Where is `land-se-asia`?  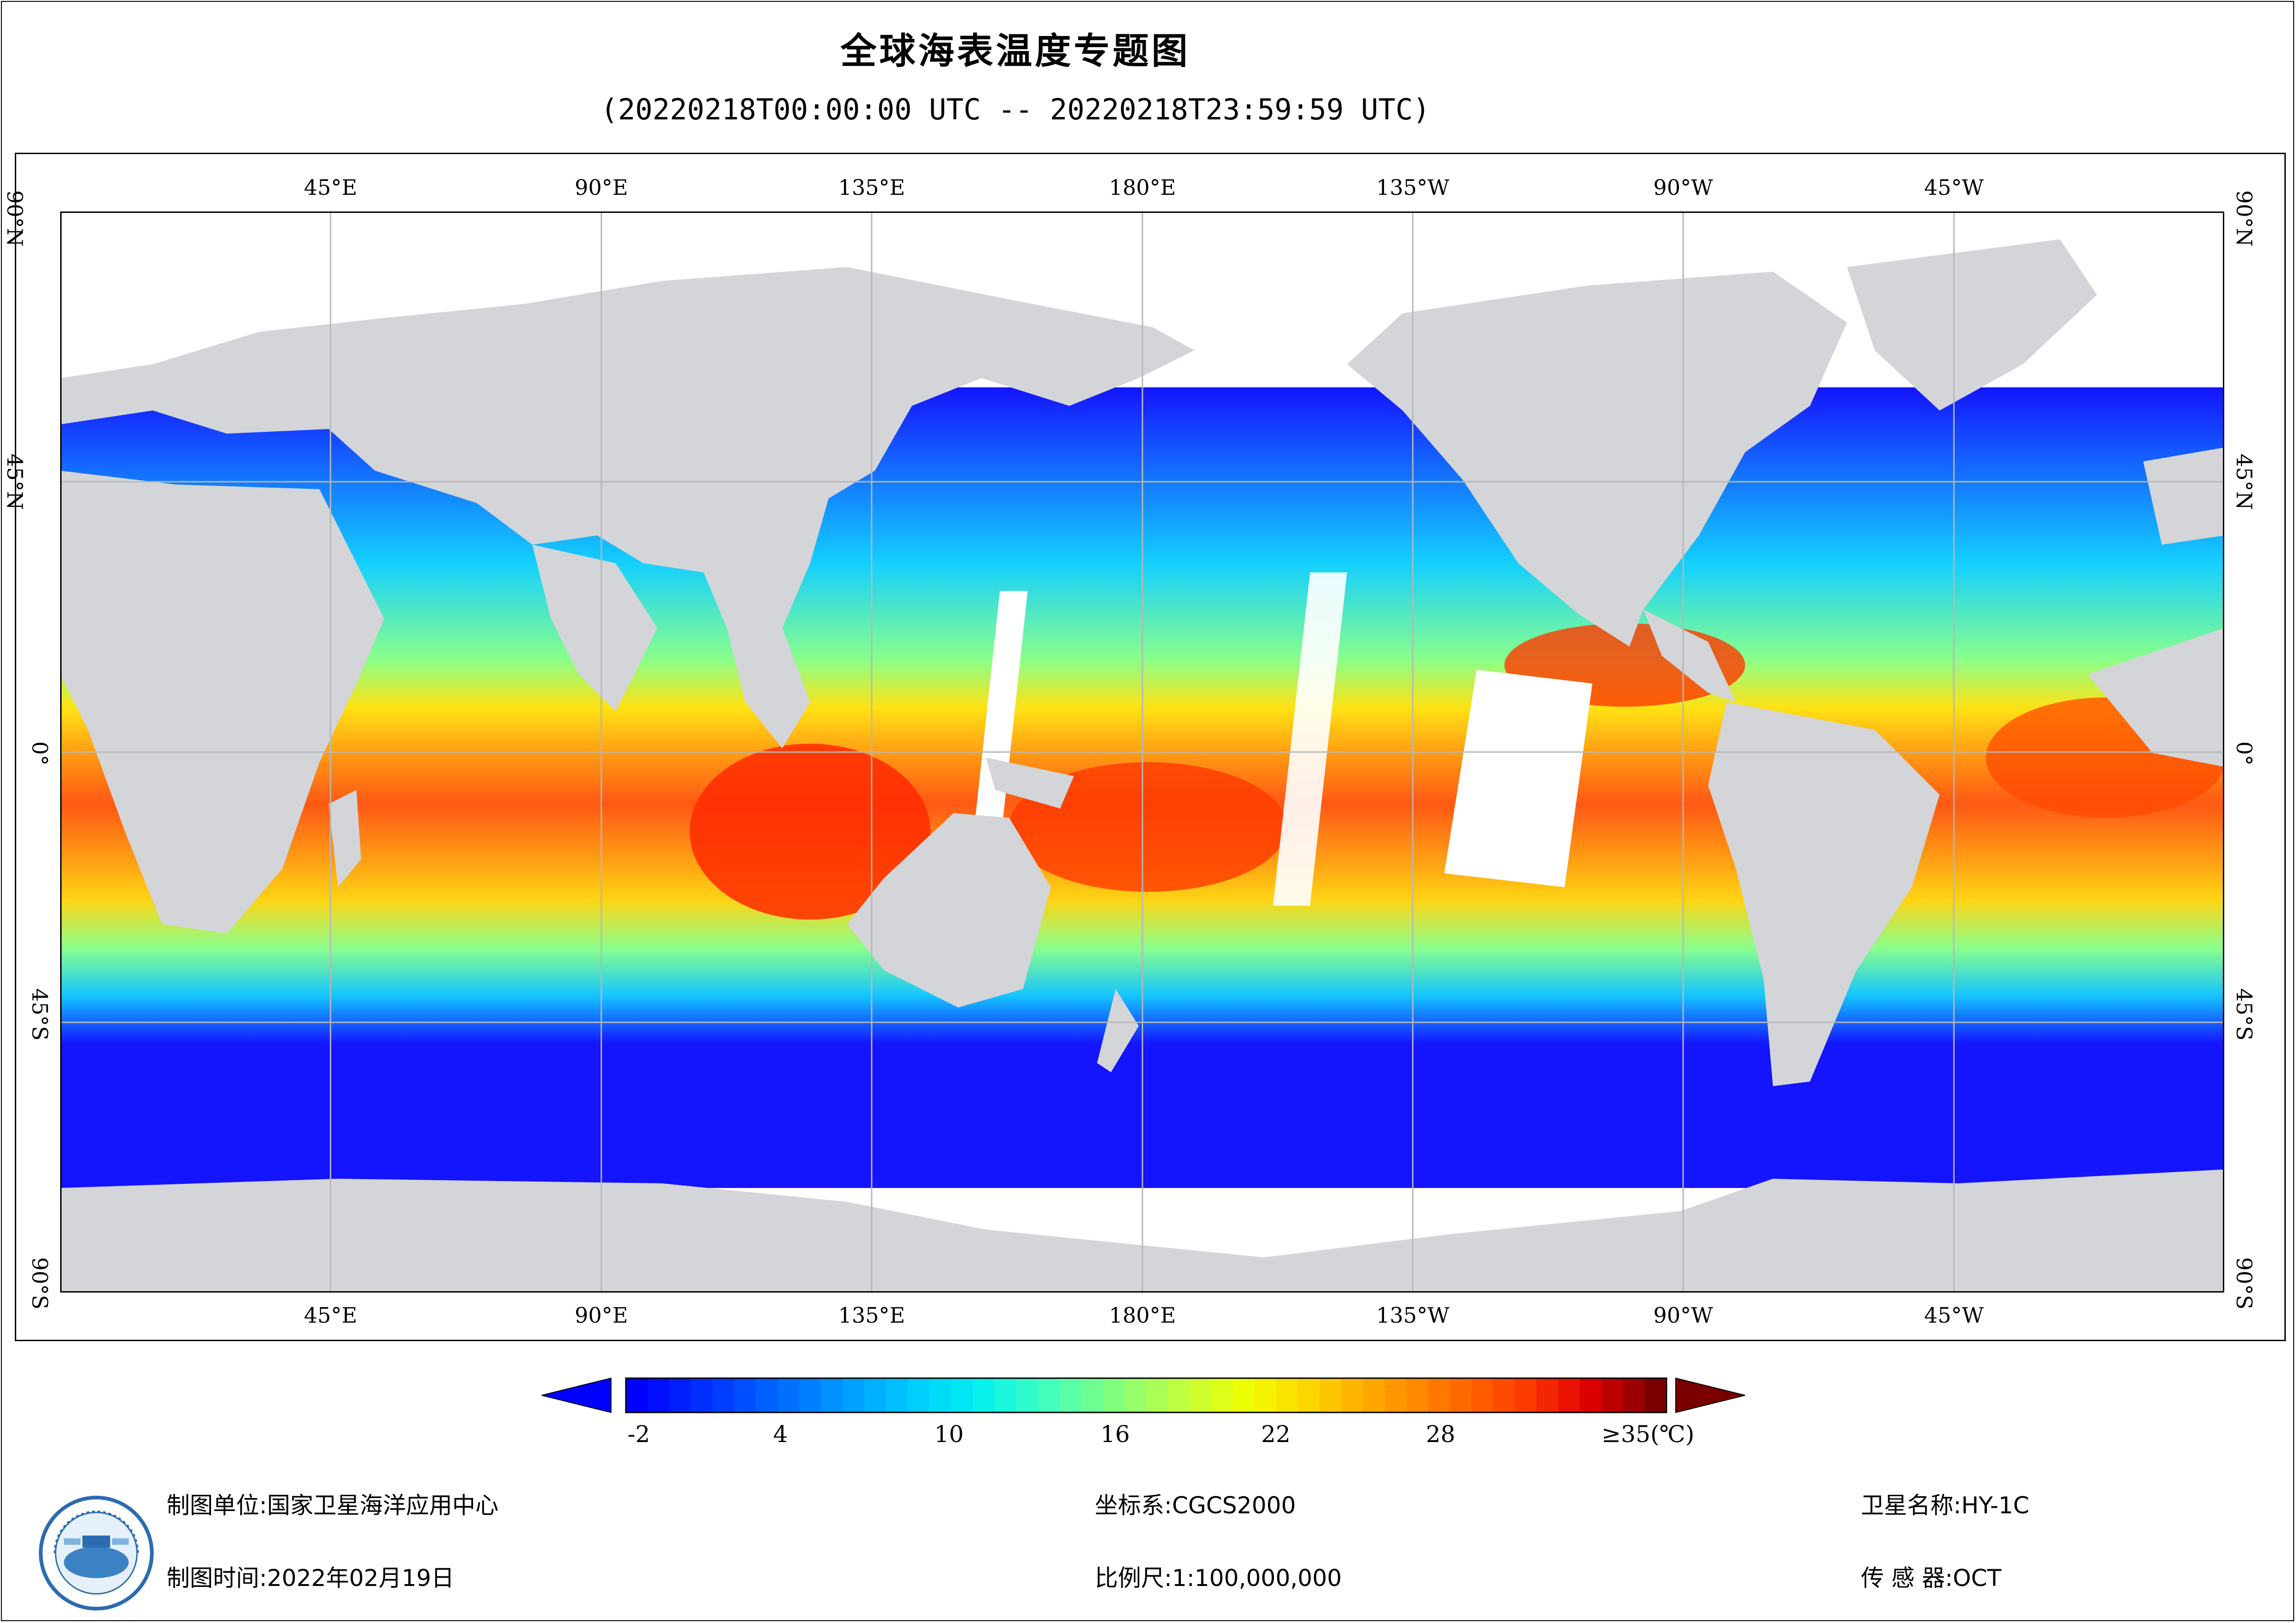
land-se-asia is located at coordinates (768, 688).